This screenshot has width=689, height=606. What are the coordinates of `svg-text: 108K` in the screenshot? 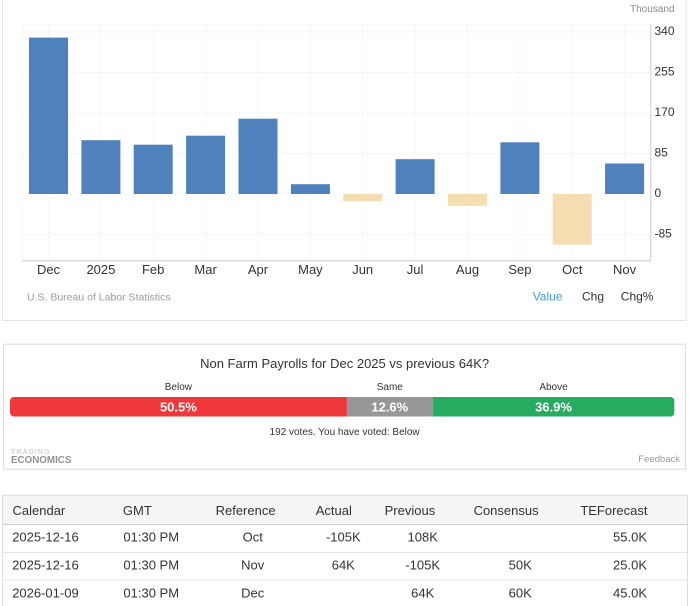 It's located at (423, 537).